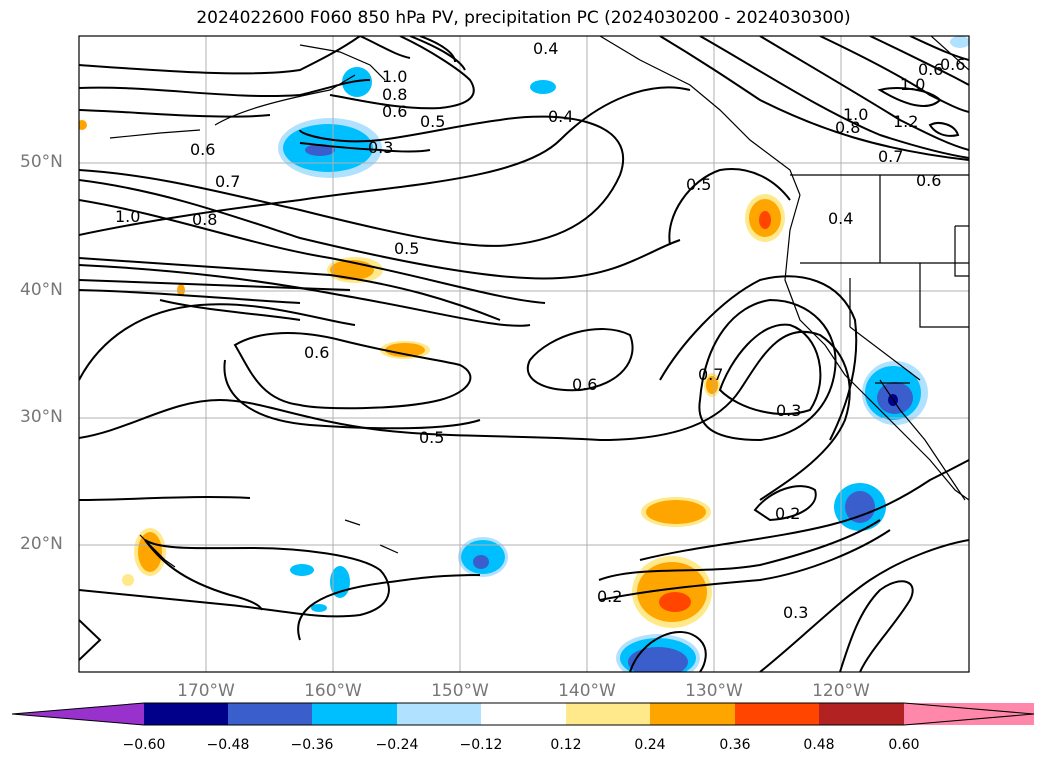 This screenshot has width=1047, height=765. What do you see at coordinates (735, 745) in the screenshot?
I see `colorbar-tick-label: 0.36` at bounding box center [735, 745].